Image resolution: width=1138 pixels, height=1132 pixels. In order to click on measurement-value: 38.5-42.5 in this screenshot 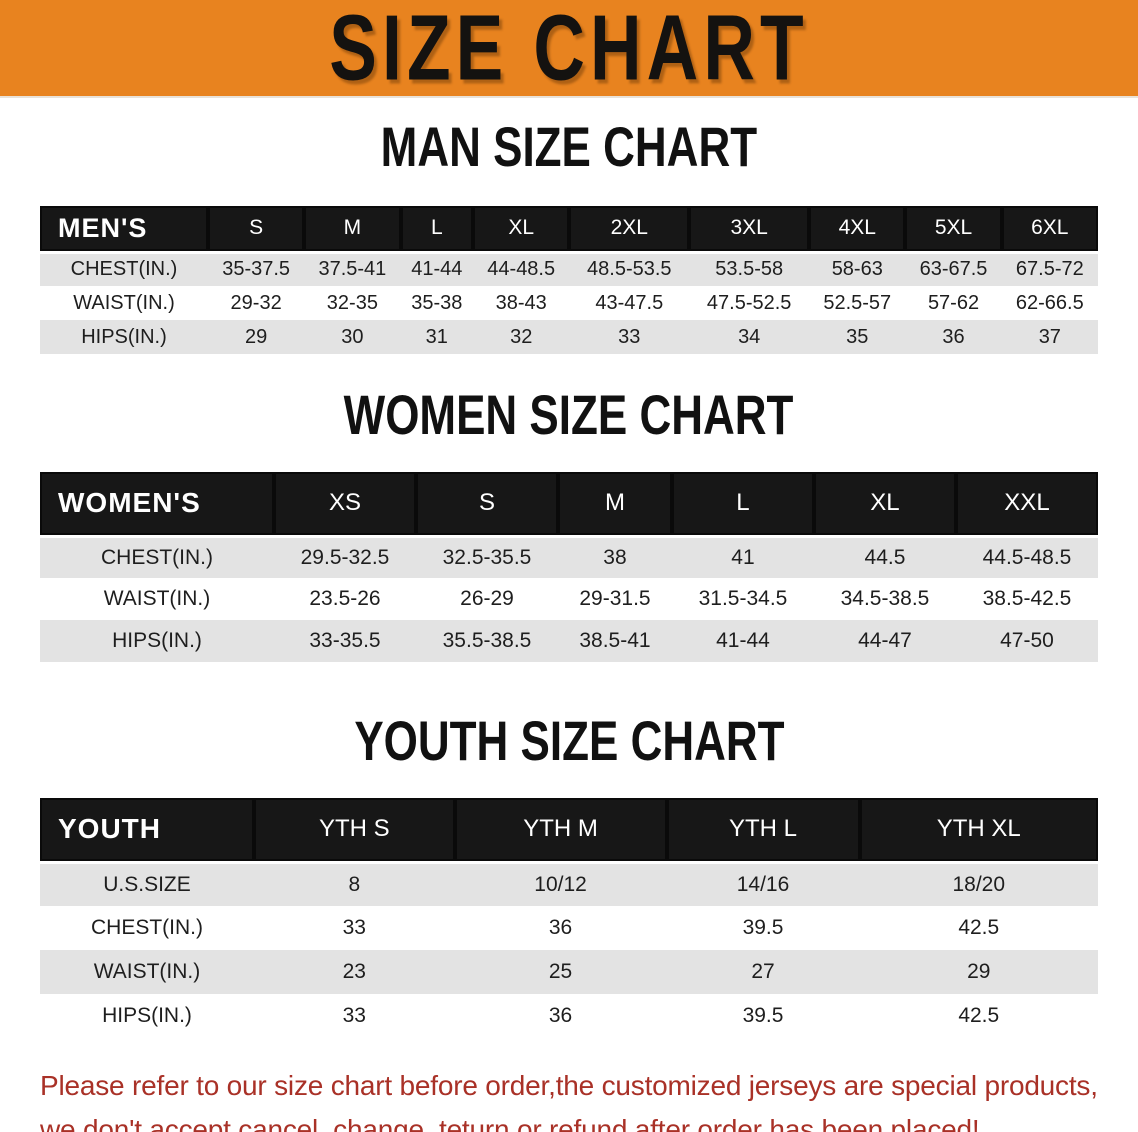, I will do `click(1026, 599)`.